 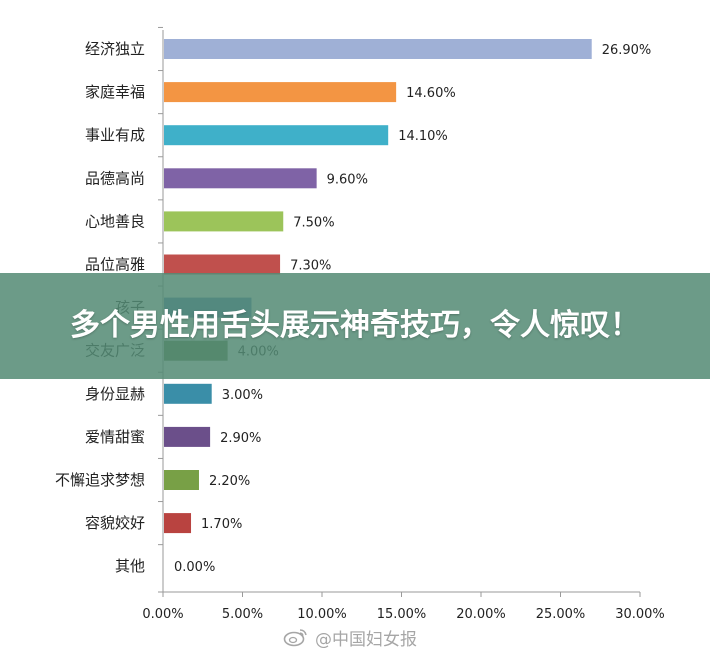 I want to click on category-label: 品位高雅, so click(x=115, y=265).